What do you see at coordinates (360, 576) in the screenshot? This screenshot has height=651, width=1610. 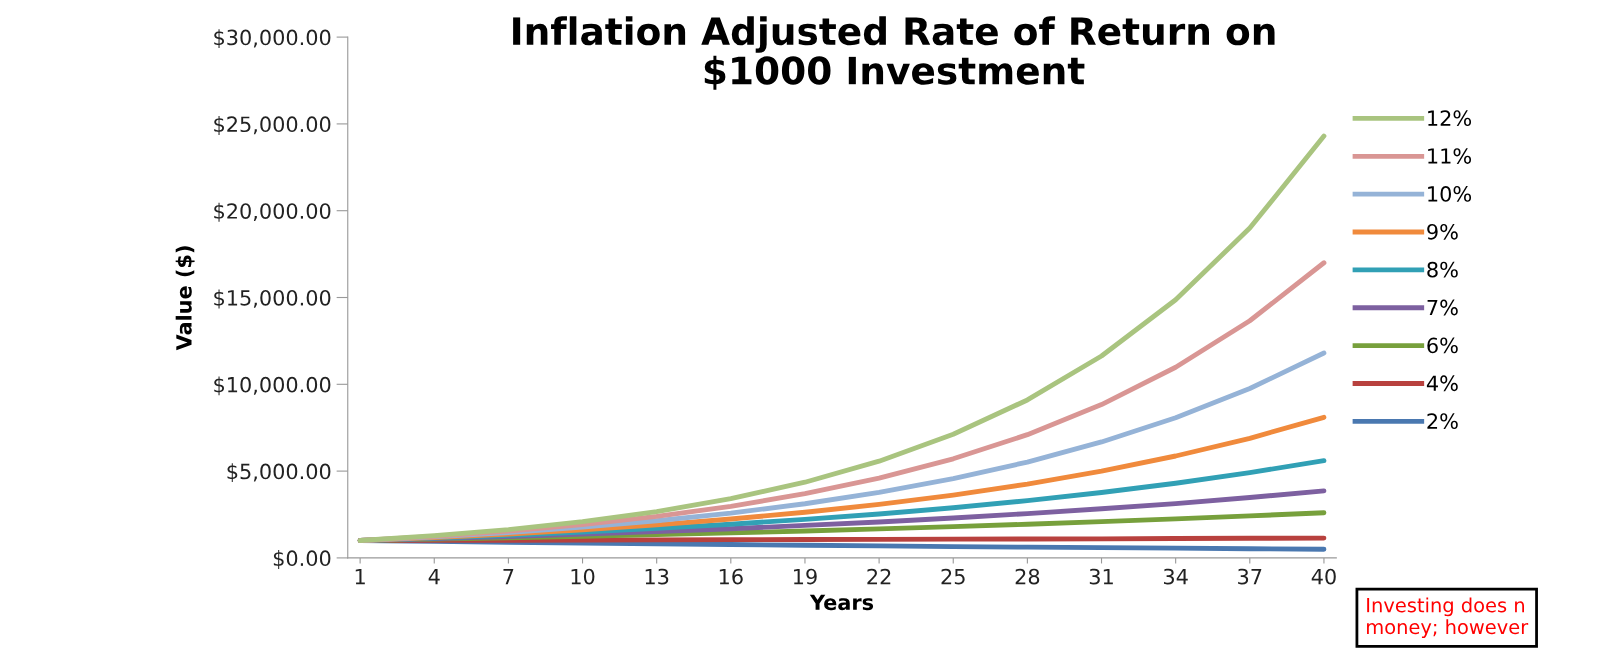 I see `x-tick-label: 1` at bounding box center [360, 576].